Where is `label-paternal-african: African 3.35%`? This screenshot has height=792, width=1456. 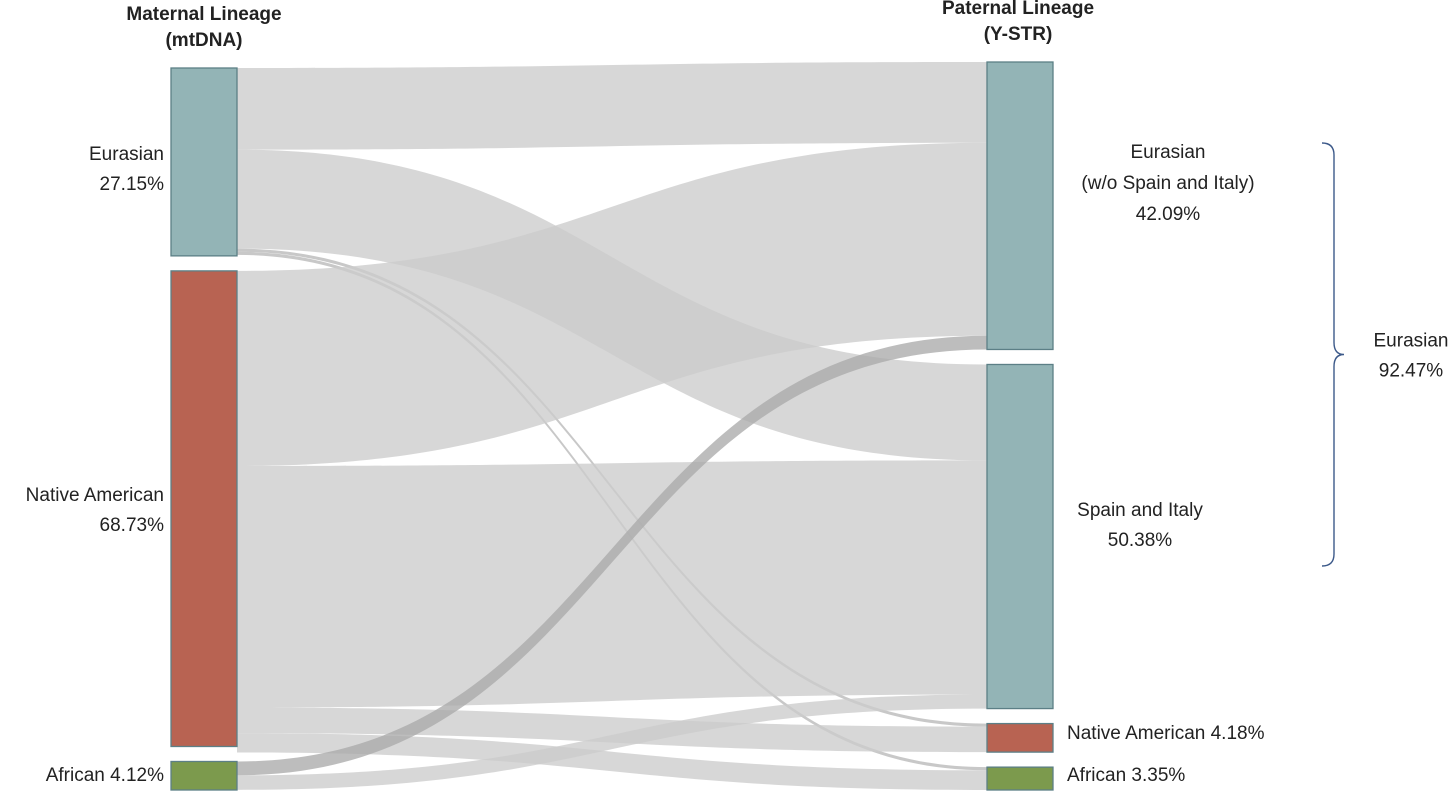
label-paternal-african: African 3.35% is located at coordinates (1126, 775).